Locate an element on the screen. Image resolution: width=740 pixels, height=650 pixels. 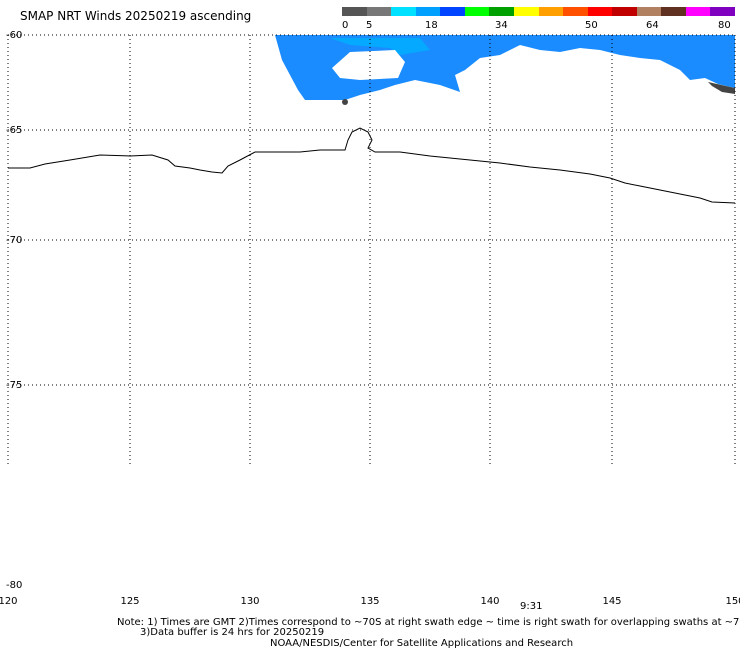
colorbar-label: 34 is located at coordinates (501, 25).